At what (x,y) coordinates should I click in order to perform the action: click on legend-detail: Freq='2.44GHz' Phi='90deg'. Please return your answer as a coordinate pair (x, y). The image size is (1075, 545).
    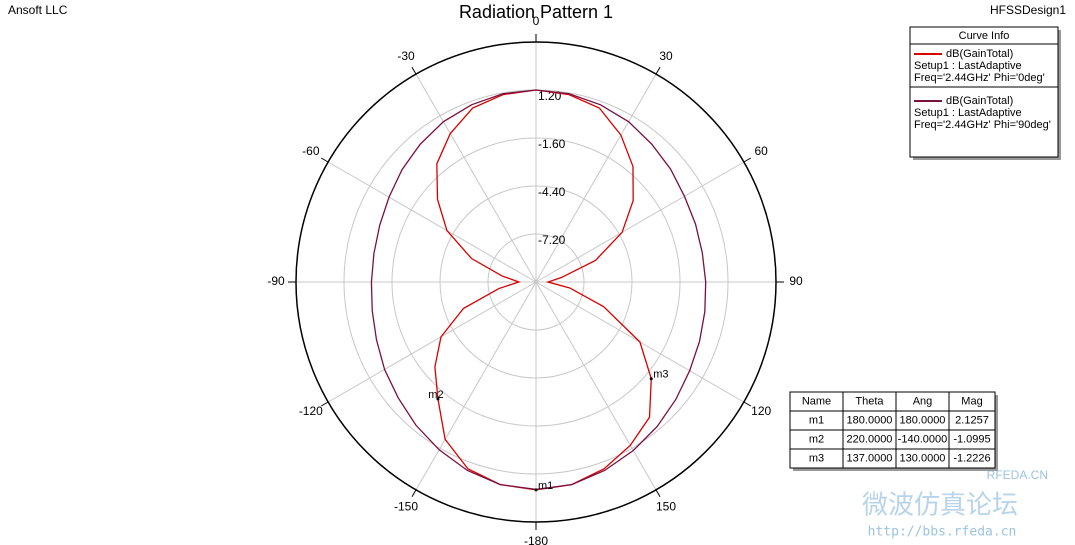
    Looking at the image, I should click on (982, 125).